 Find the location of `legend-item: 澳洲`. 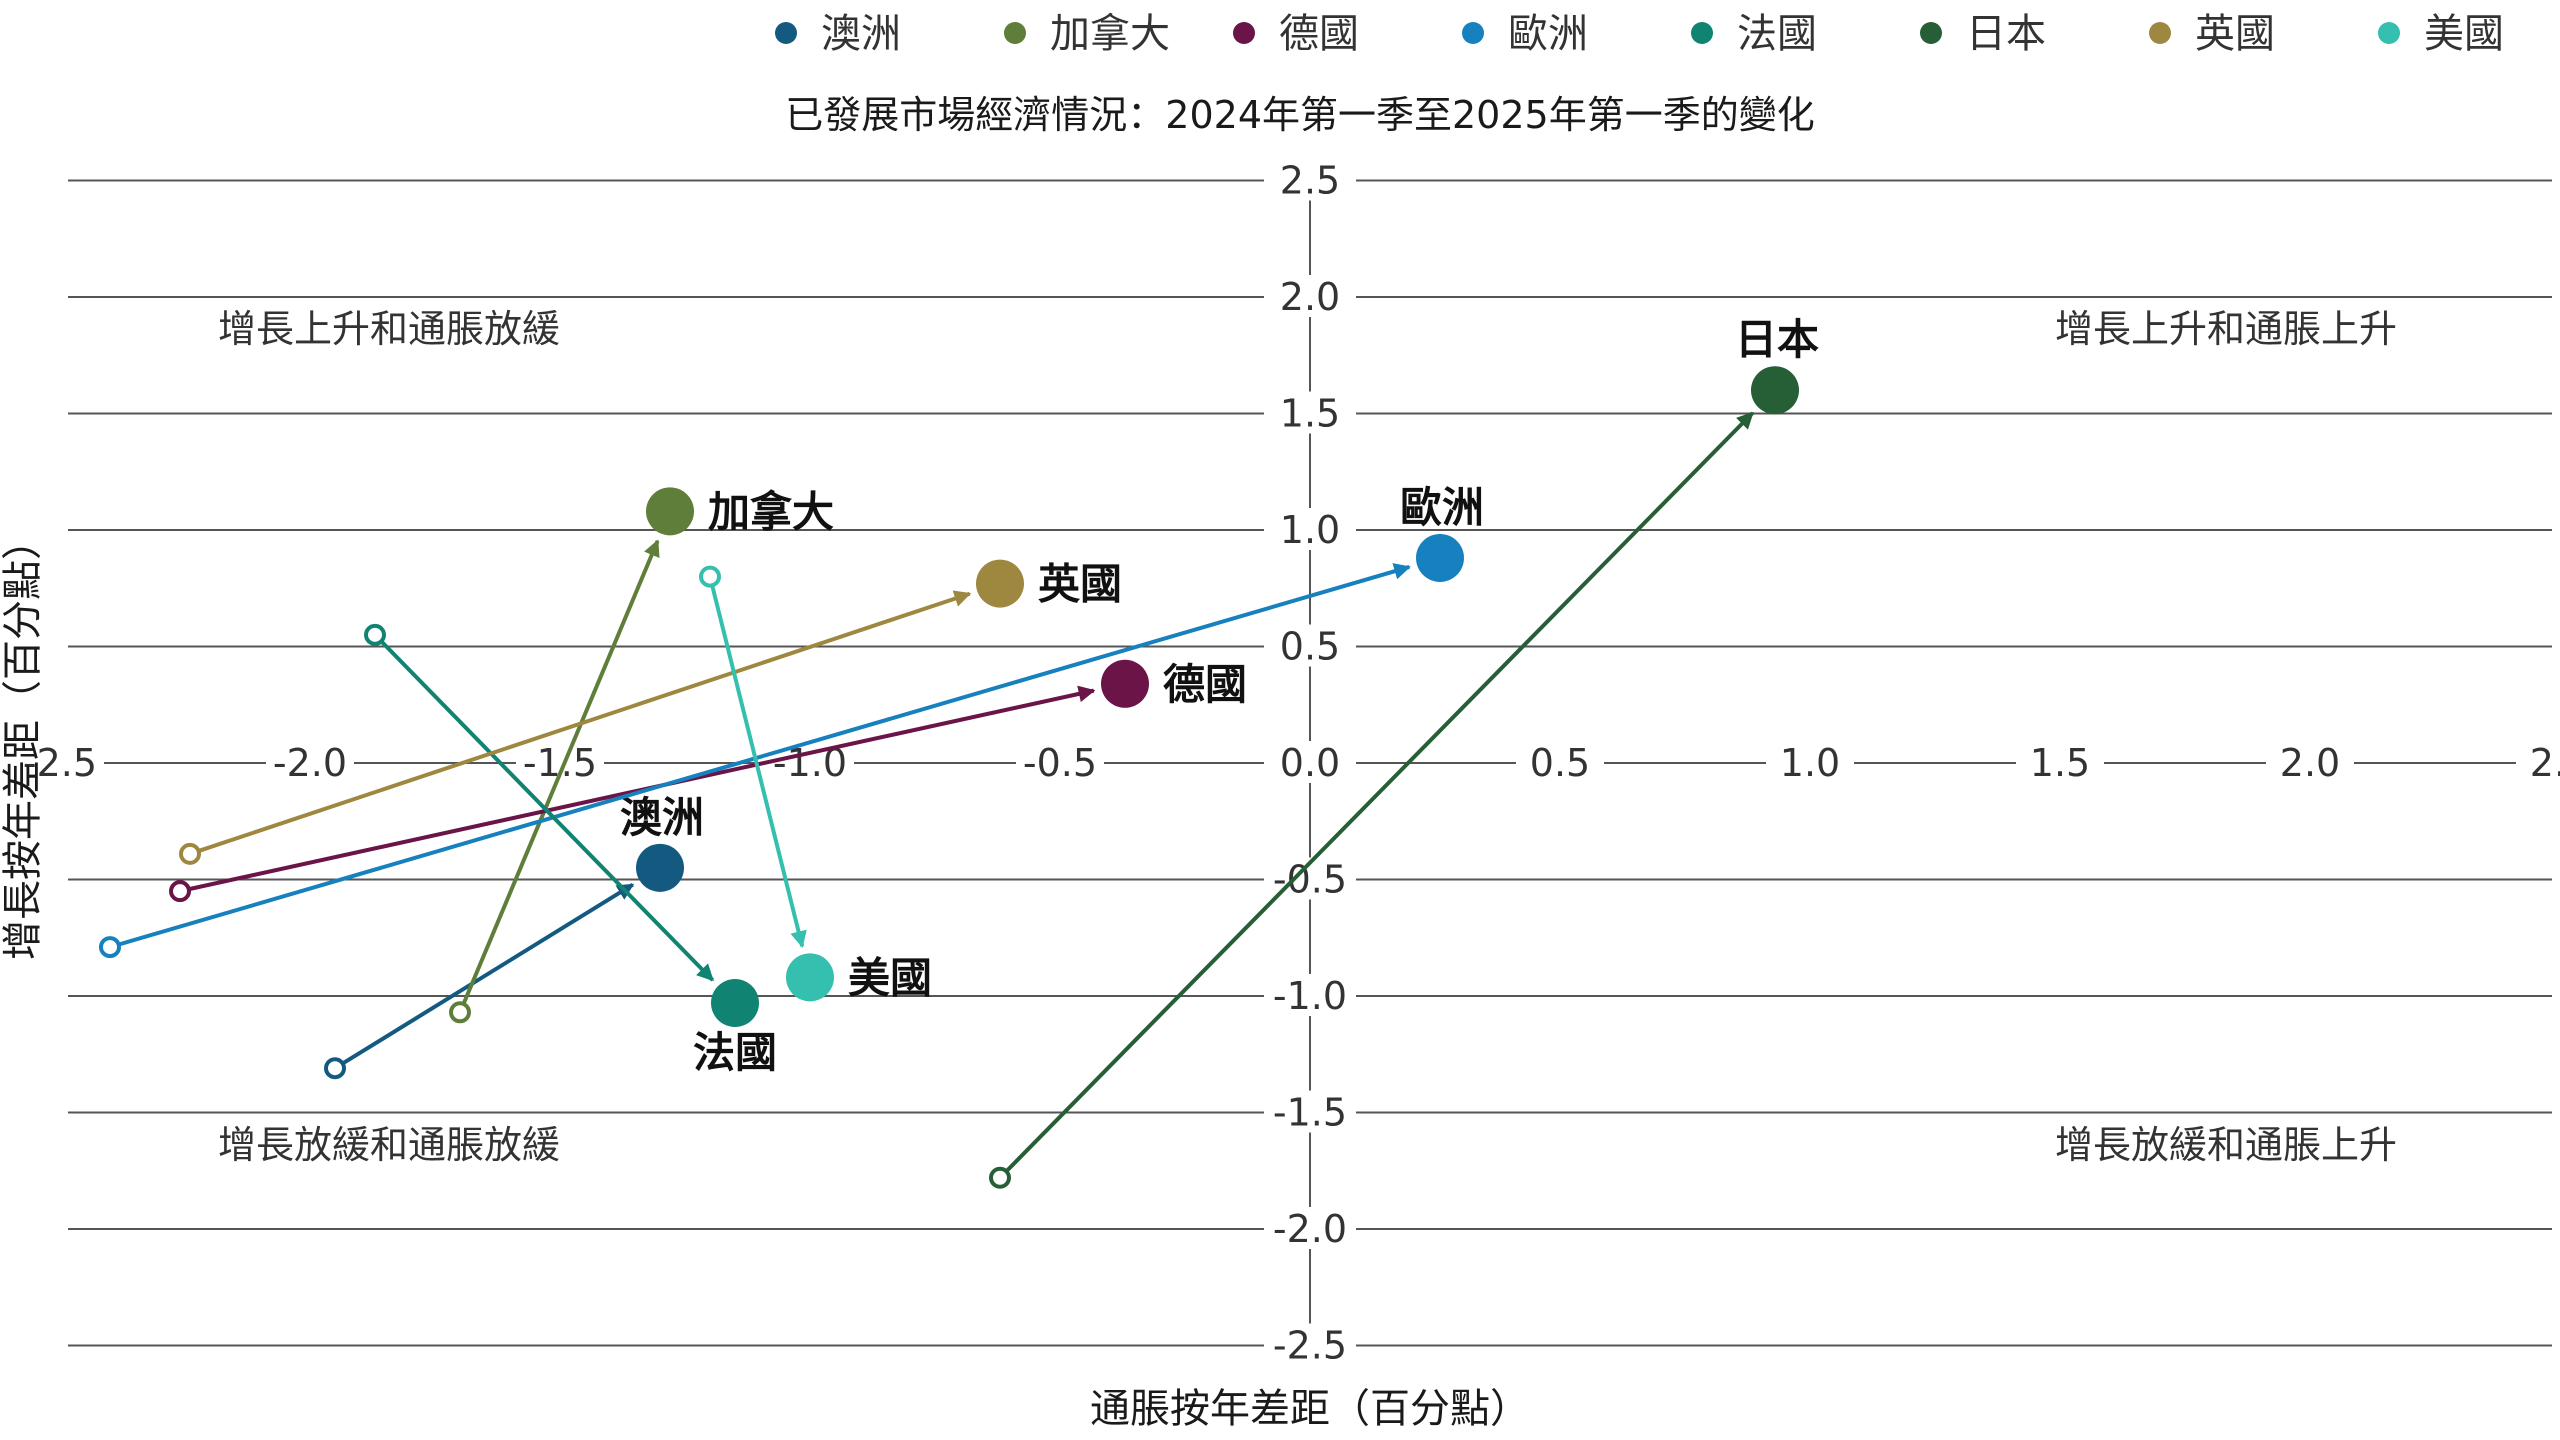

legend-item: 澳洲 is located at coordinates (838, 34).